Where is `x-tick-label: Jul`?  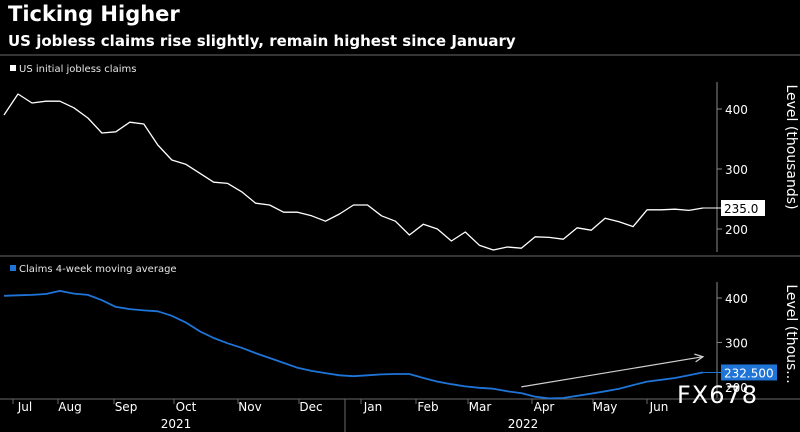
x-tick-label: Jul is located at coordinates (24, 407).